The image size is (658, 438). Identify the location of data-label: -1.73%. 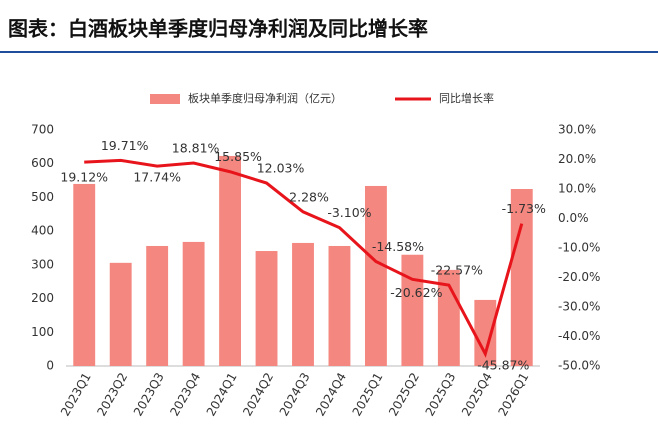
(524, 208).